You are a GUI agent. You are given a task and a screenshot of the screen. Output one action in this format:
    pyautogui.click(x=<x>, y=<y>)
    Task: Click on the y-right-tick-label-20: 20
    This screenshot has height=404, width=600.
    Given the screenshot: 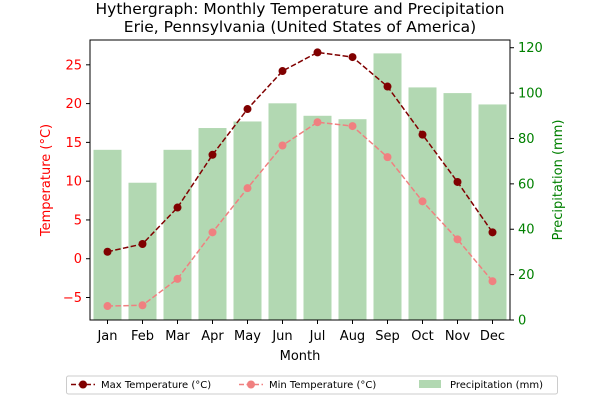 What is the action you would take?
    pyautogui.click(x=526, y=275)
    